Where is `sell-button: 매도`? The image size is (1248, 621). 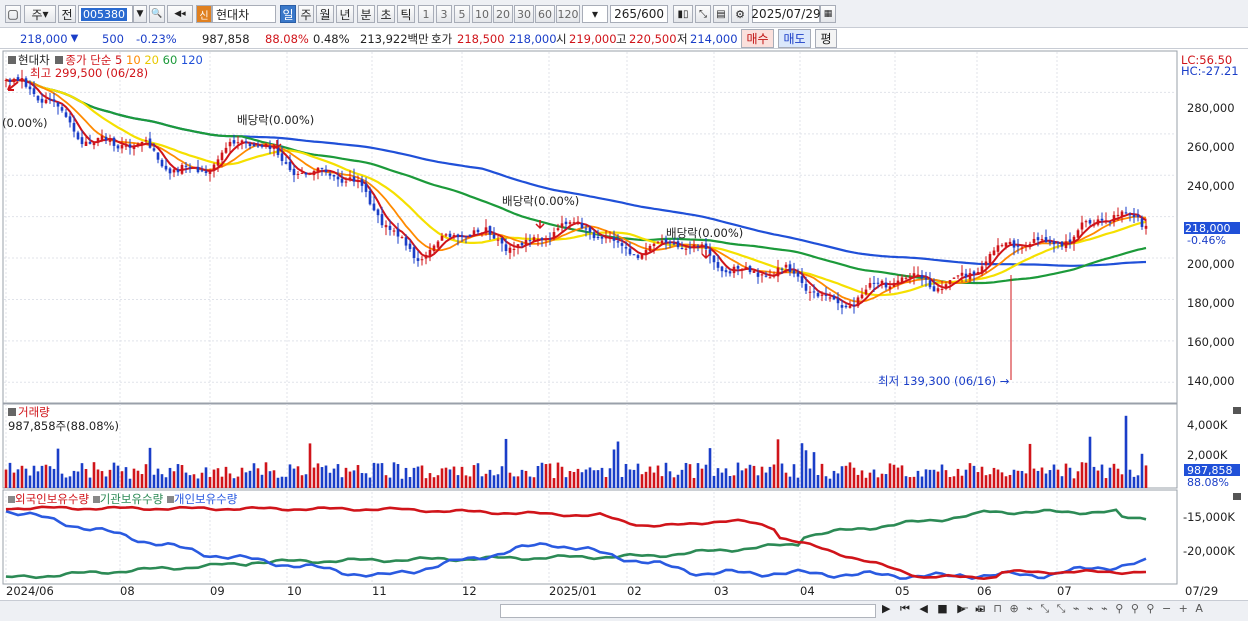
sell-button: 매도 is located at coordinates (794, 38).